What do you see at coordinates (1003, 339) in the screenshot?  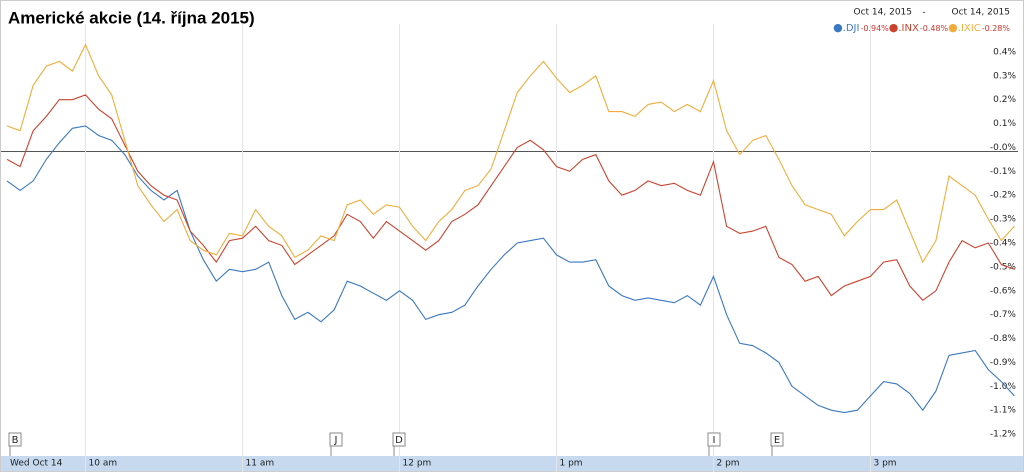 I see `y-tick-label: -0.8%` at bounding box center [1003, 339].